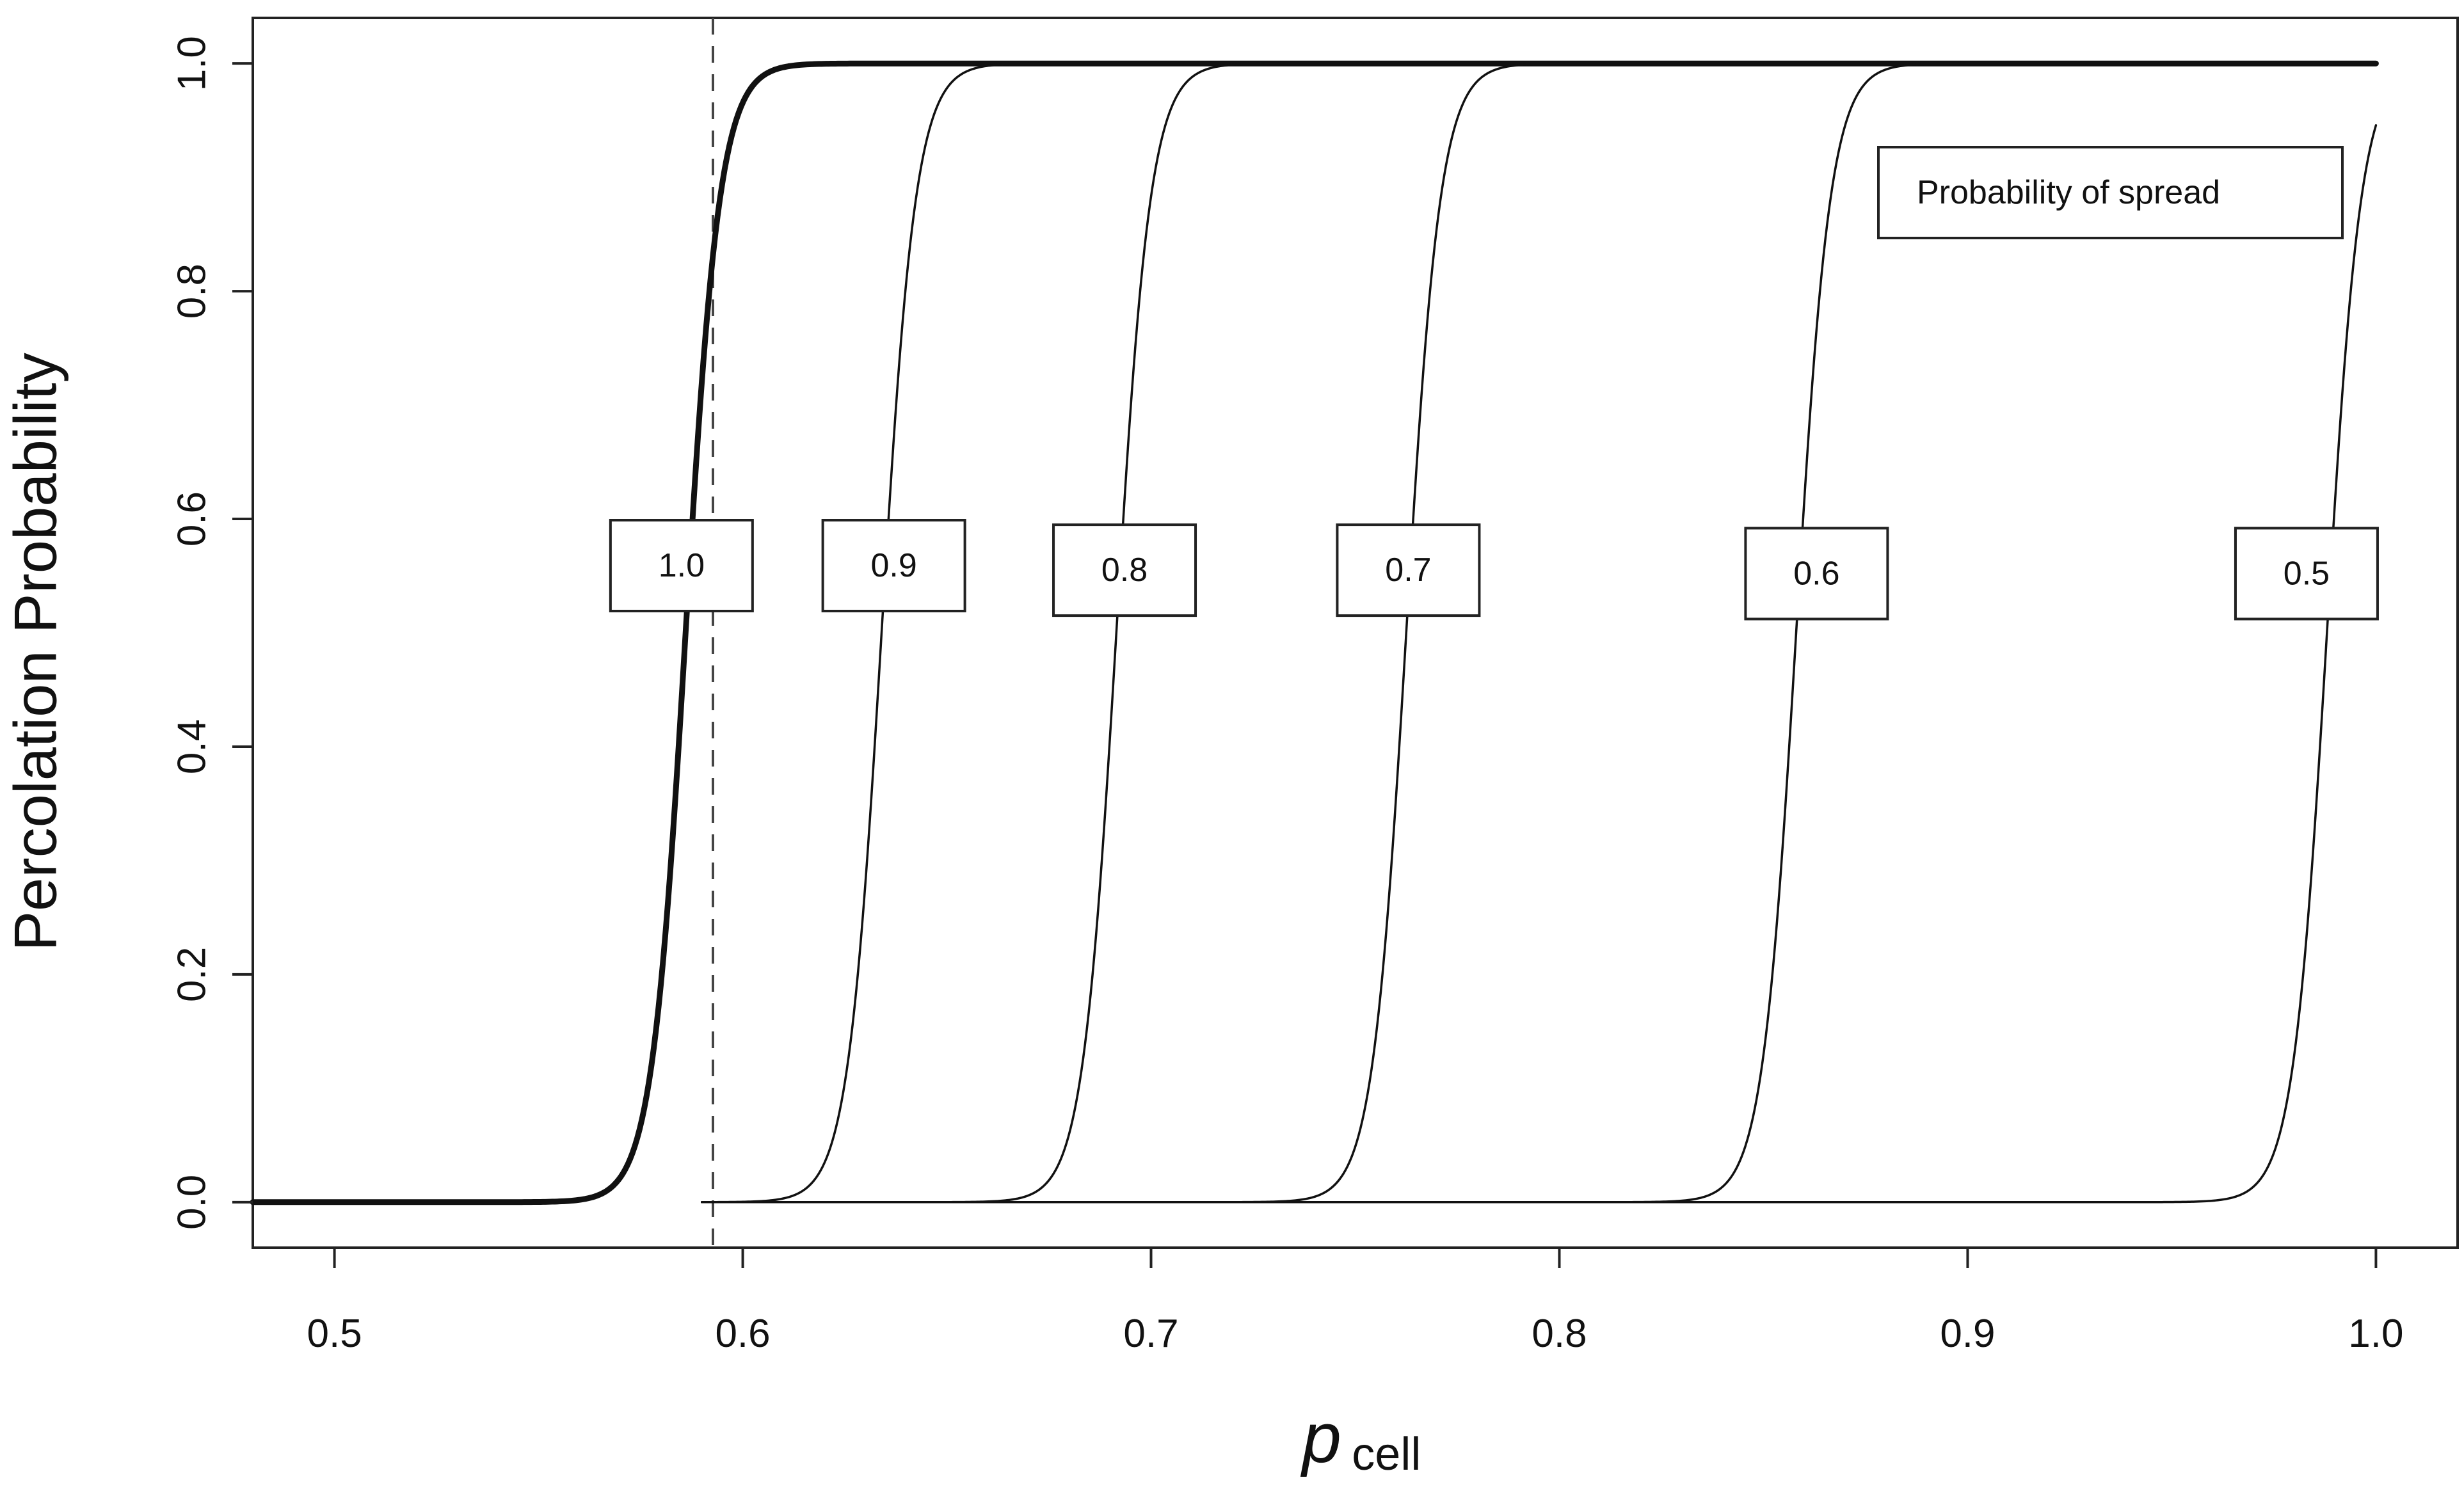  What do you see at coordinates (1320, 1438) in the screenshot?
I see `x-axis-title-main: p` at bounding box center [1320, 1438].